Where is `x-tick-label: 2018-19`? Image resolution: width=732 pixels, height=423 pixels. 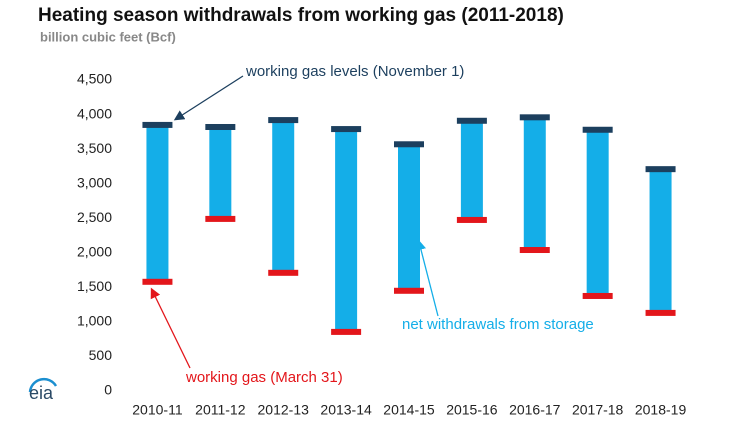 x-tick-label: 2018-19 is located at coordinates (661, 410).